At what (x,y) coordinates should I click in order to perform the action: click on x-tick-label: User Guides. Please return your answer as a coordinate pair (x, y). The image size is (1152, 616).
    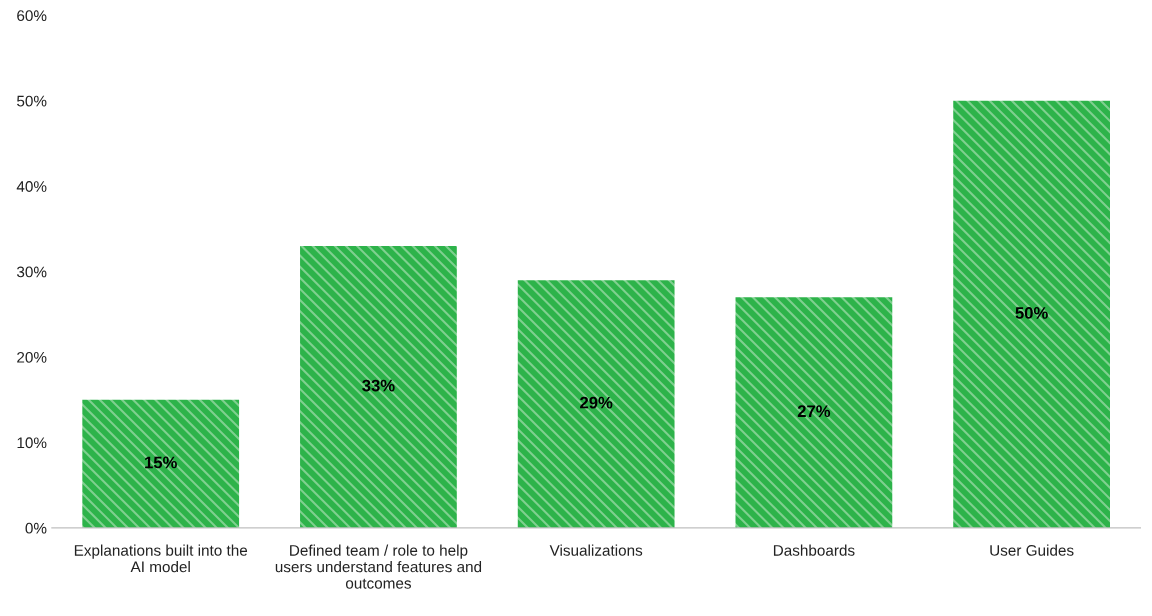
    Looking at the image, I should click on (1032, 550).